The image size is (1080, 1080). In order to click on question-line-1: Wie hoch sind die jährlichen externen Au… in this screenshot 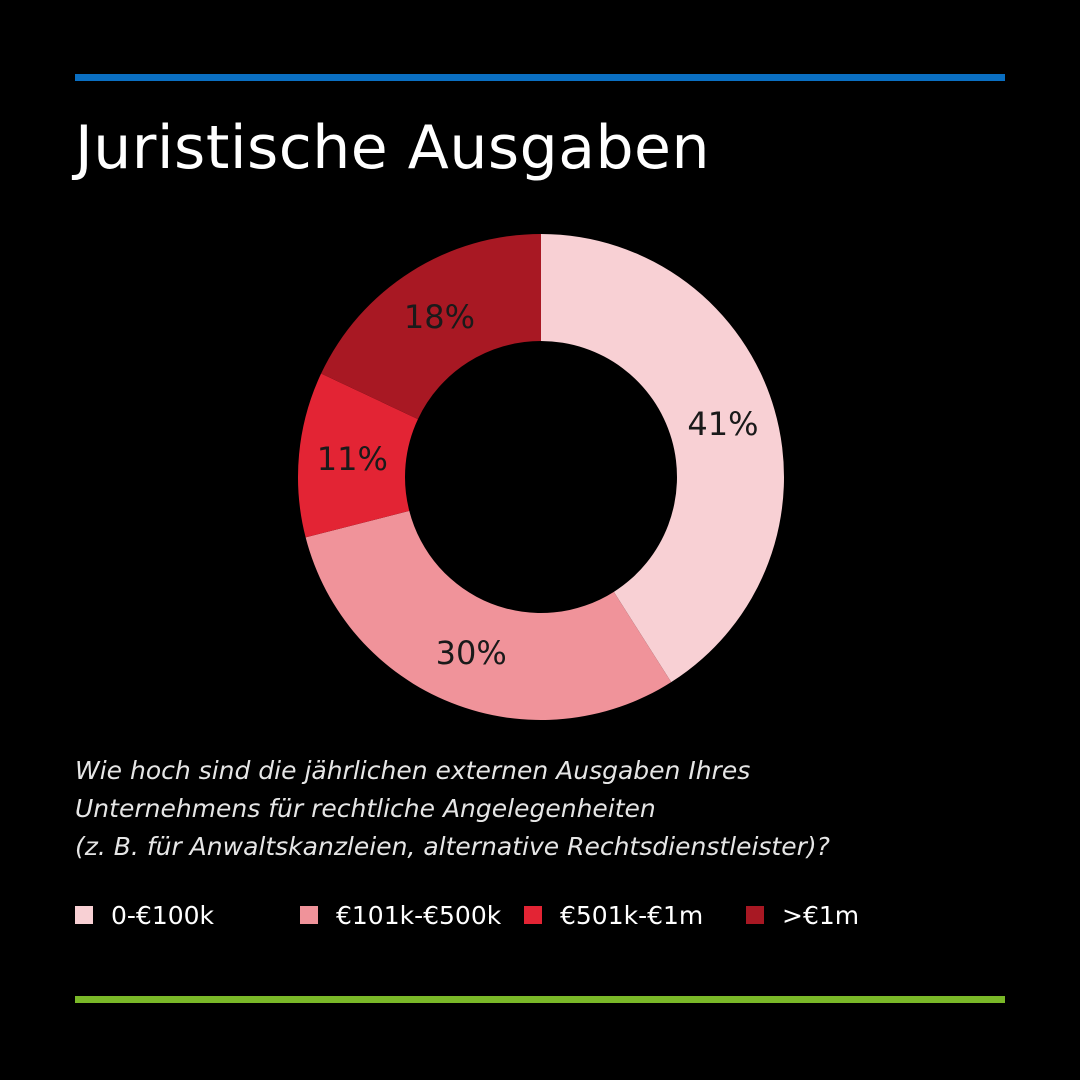, I will do `click(413, 770)`.